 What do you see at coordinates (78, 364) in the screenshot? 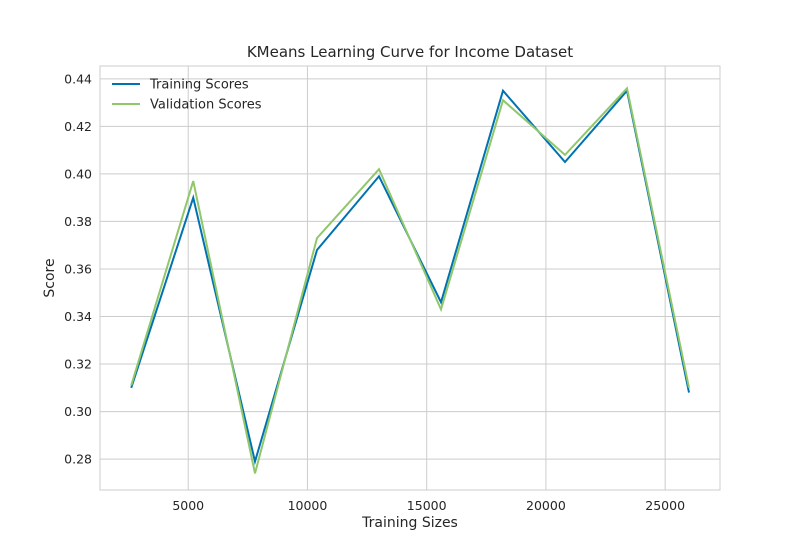
I see `y-tick-label: 0.32` at bounding box center [78, 364].